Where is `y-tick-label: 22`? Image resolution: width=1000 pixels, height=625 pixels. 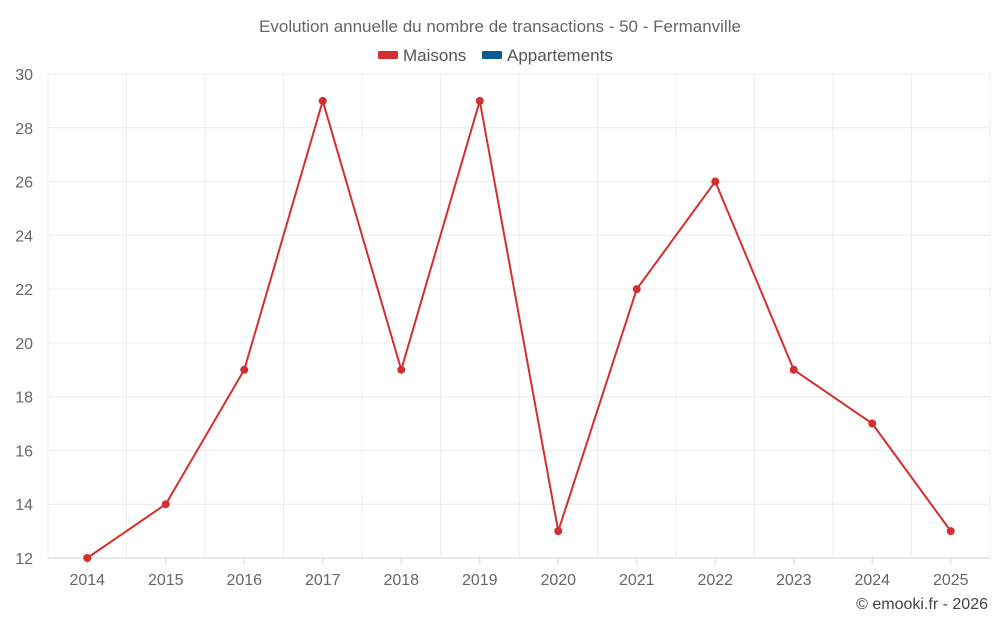 y-tick-label: 22 is located at coordinates (24, 290).